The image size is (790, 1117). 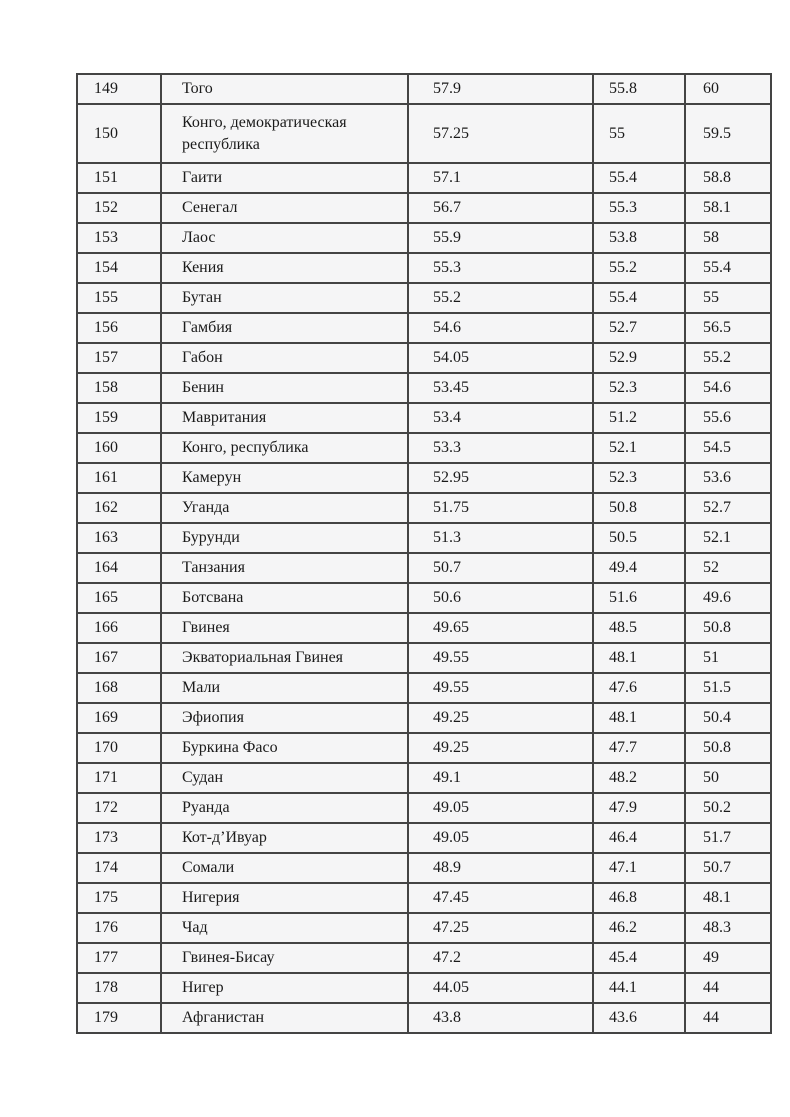 I want to click on country-cell: Буркина Фасо, so click(x=284, y=748).